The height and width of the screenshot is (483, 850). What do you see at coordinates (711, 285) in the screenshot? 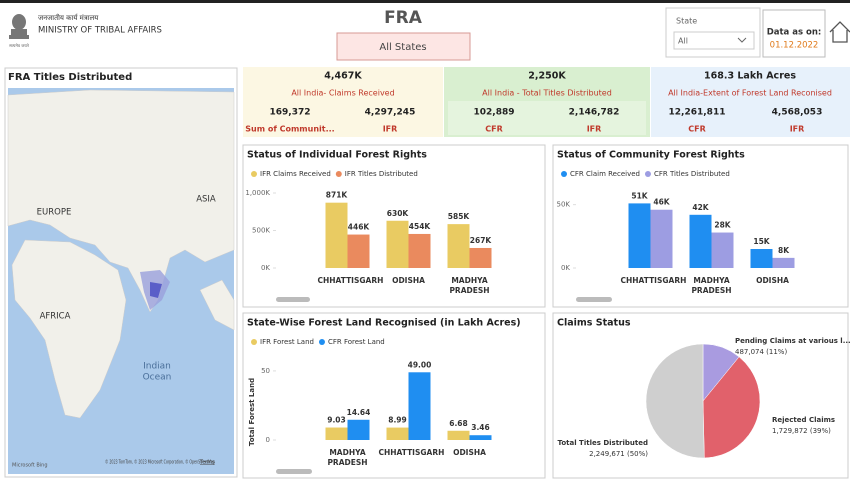
I see `x-tick-label: MADHYA PRADESH` at bounding box center [711, 285].